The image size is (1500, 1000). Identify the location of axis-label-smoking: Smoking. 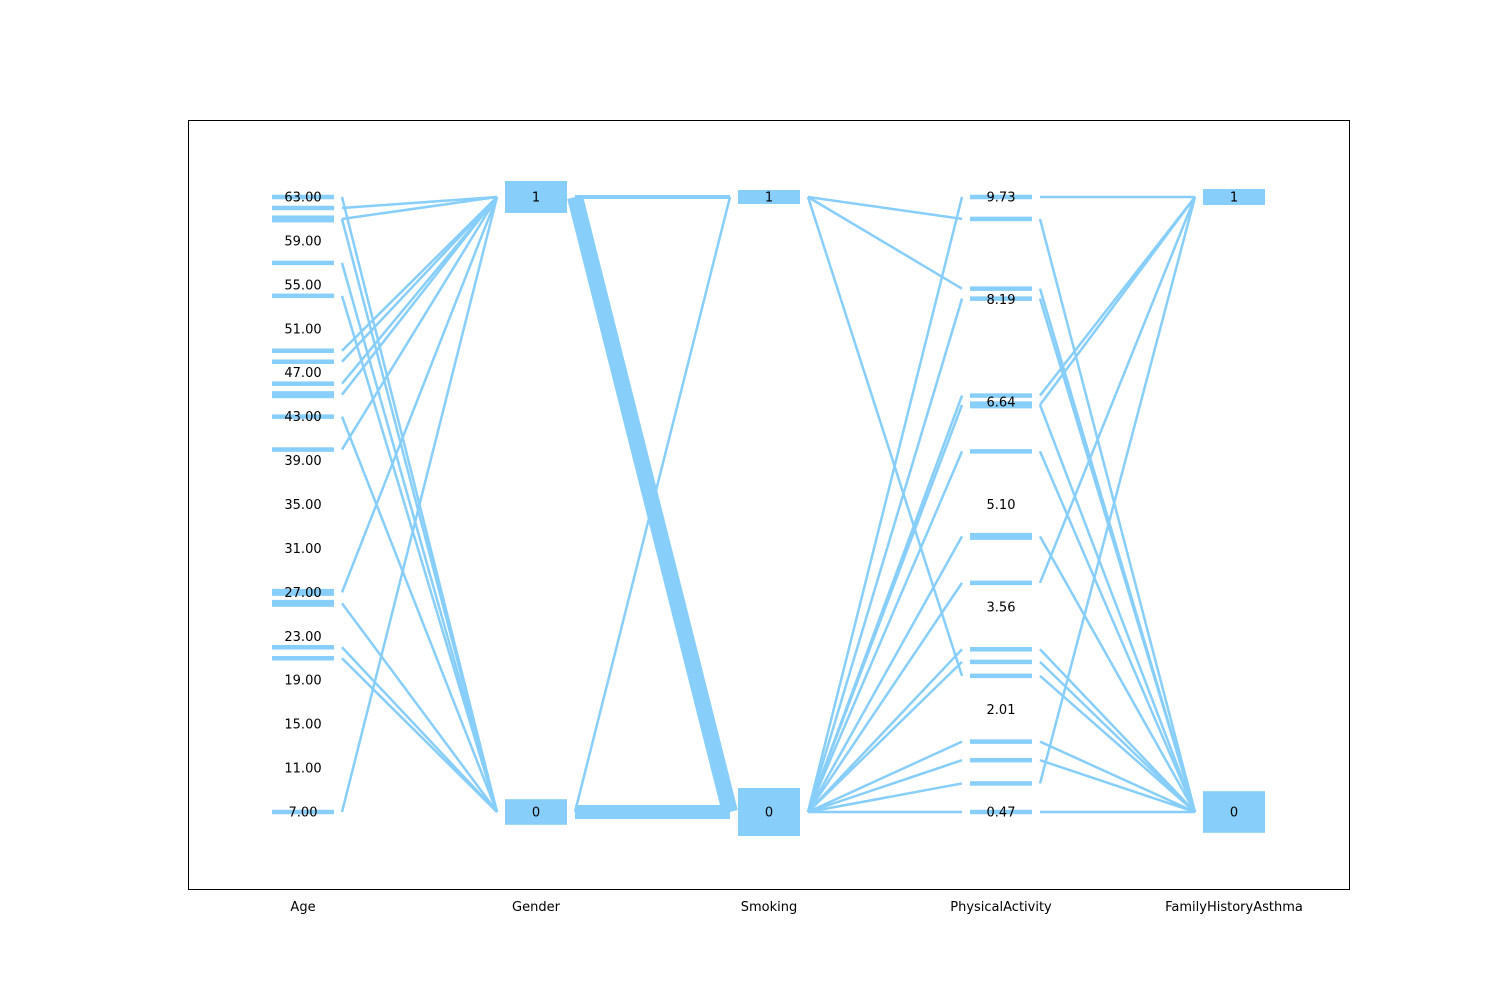
(769, 907).